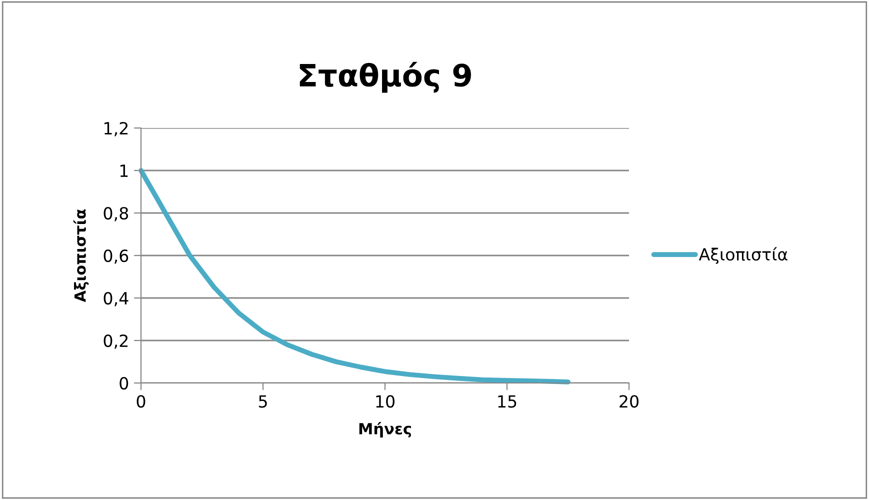 Image resolution: width=869 pixels, height=500 pixels. I want to click on y-tick-label: 1,2, so click(116, 129).